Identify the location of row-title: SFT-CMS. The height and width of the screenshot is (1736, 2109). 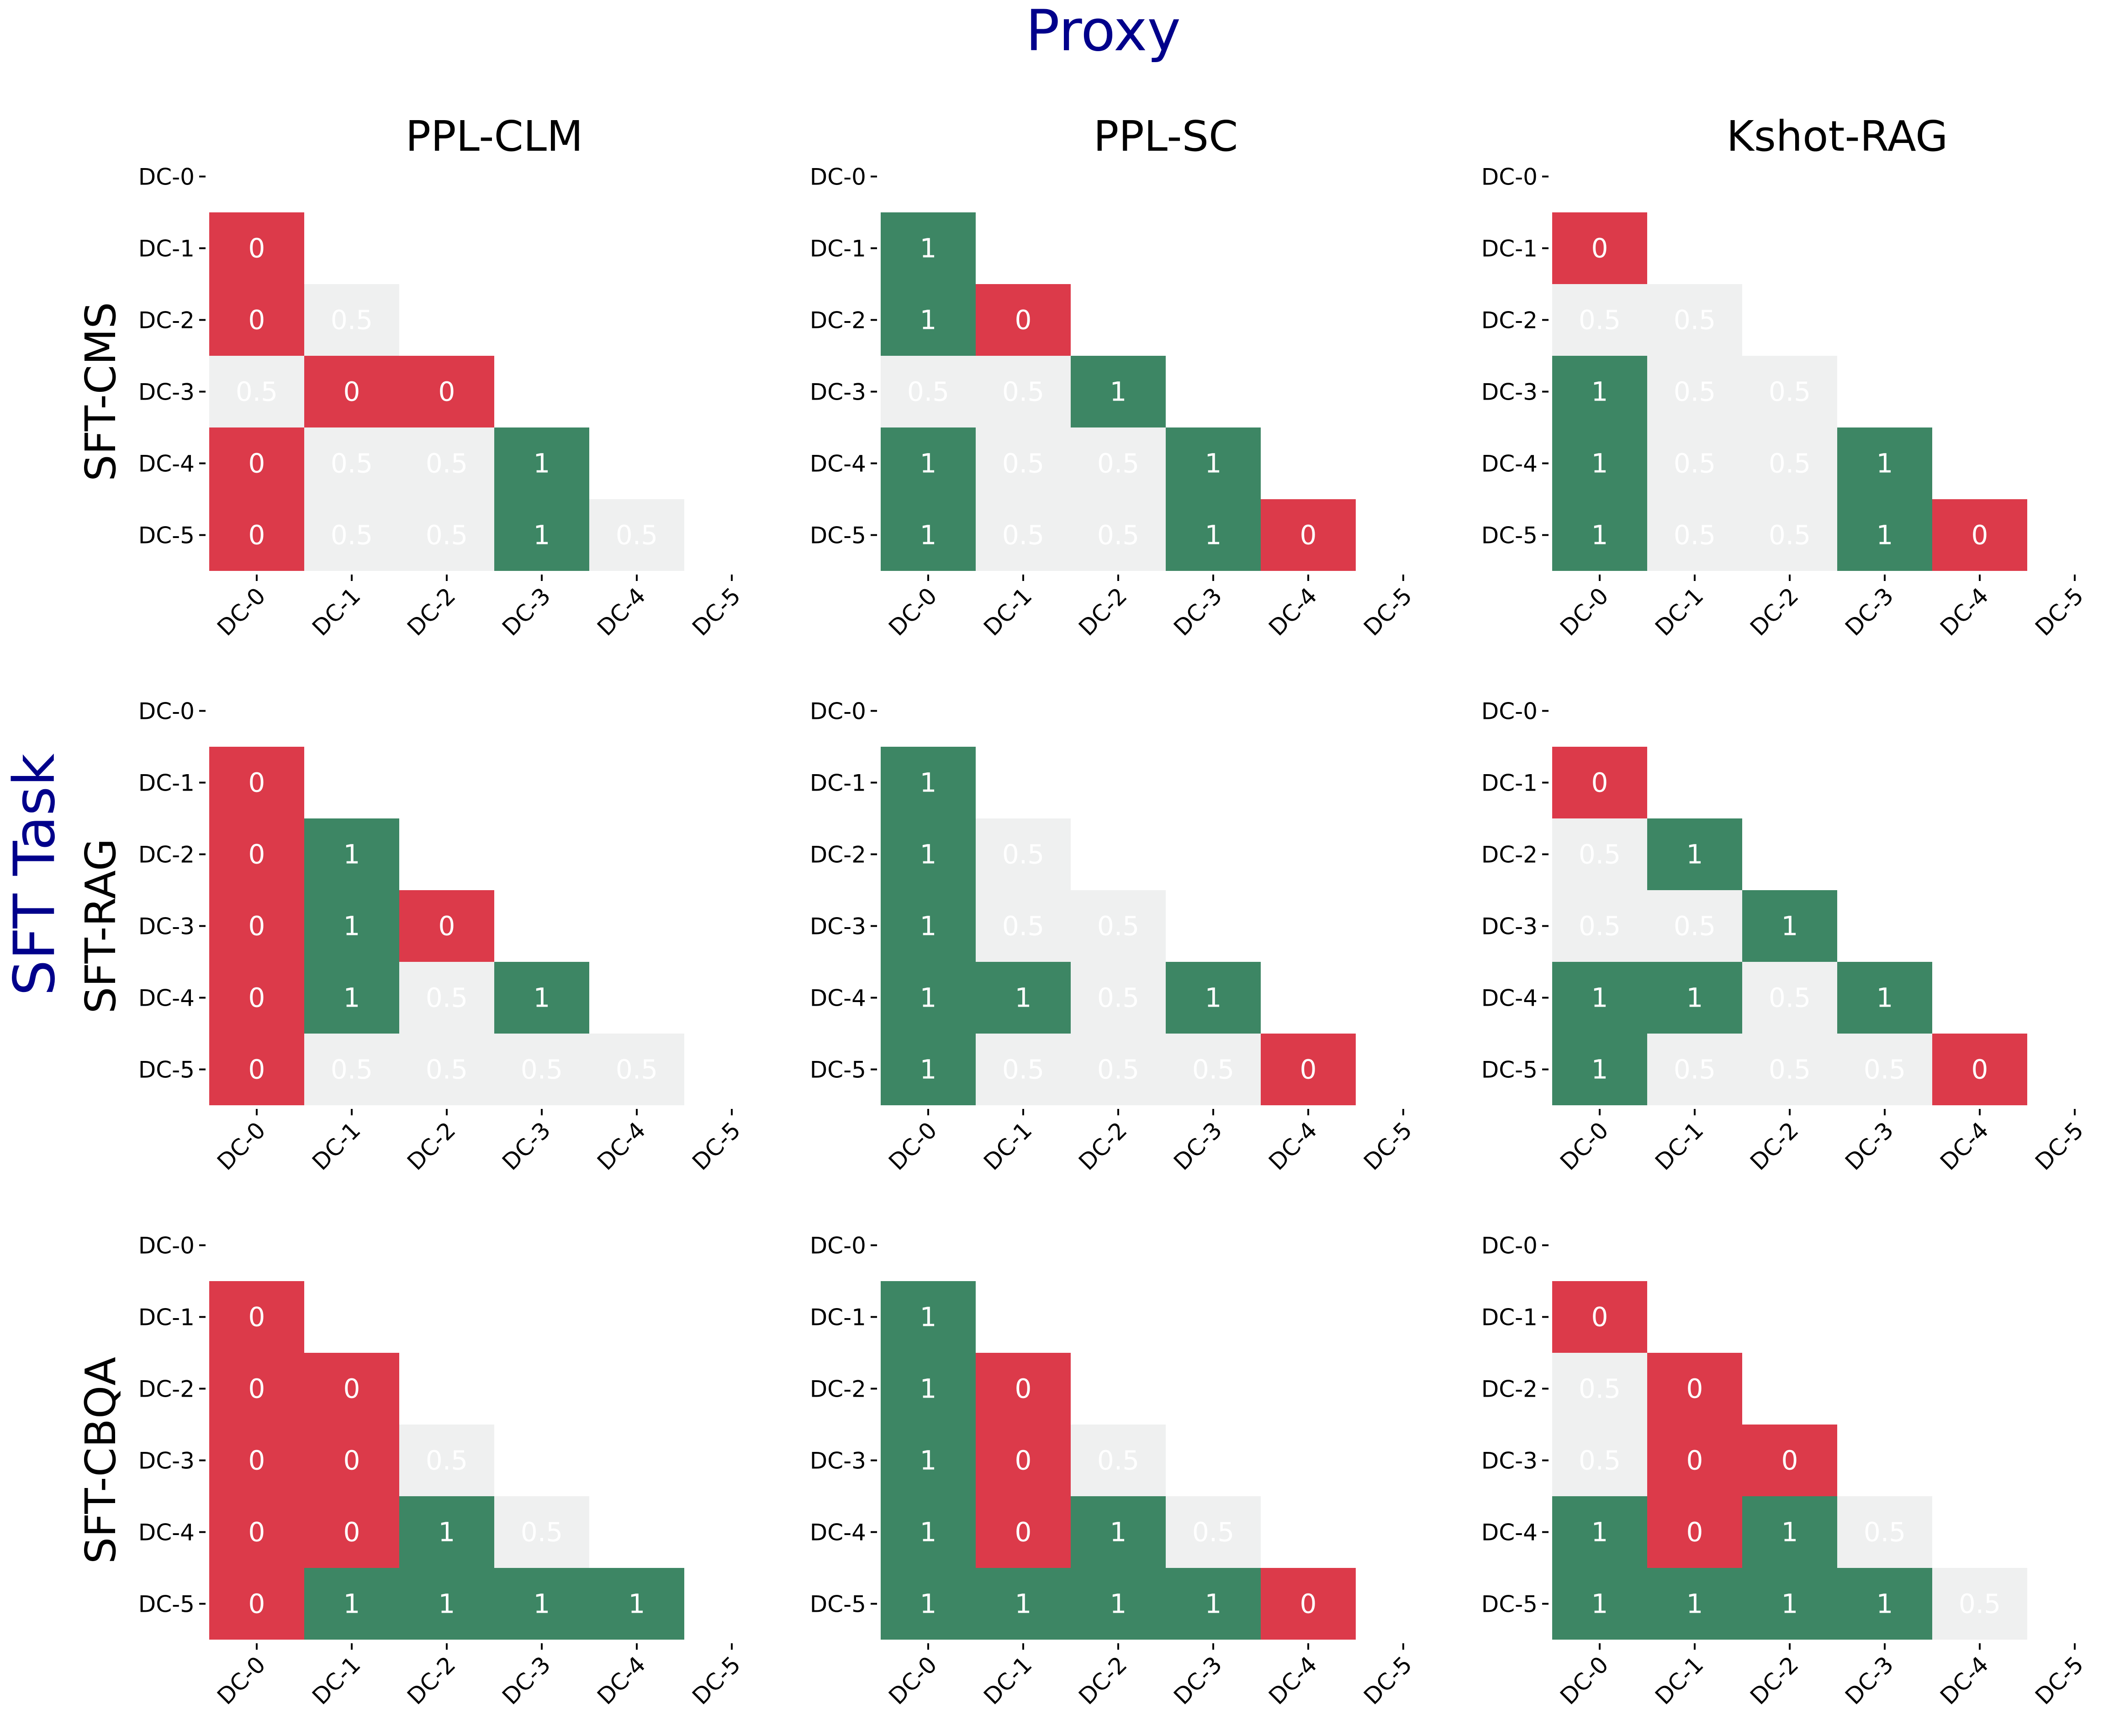
(100, 391).